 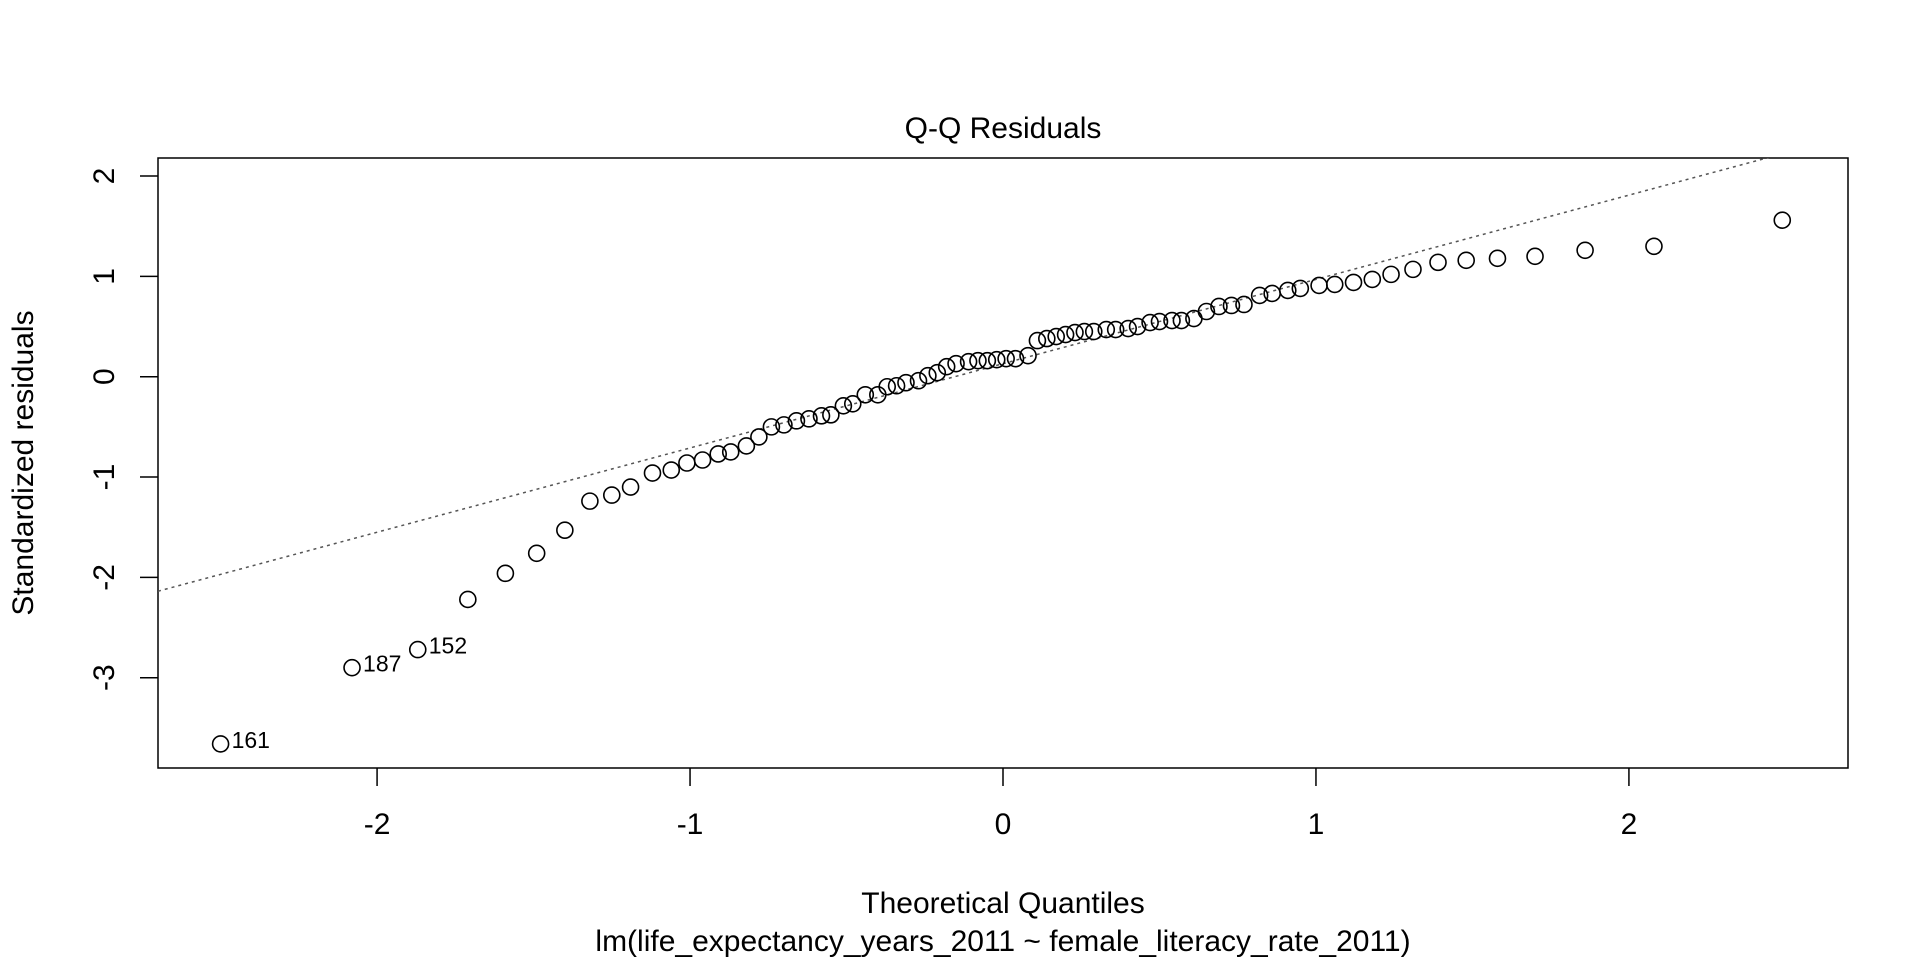 I want to click on x-tick-label: 0, so click(x=1003, y=824).